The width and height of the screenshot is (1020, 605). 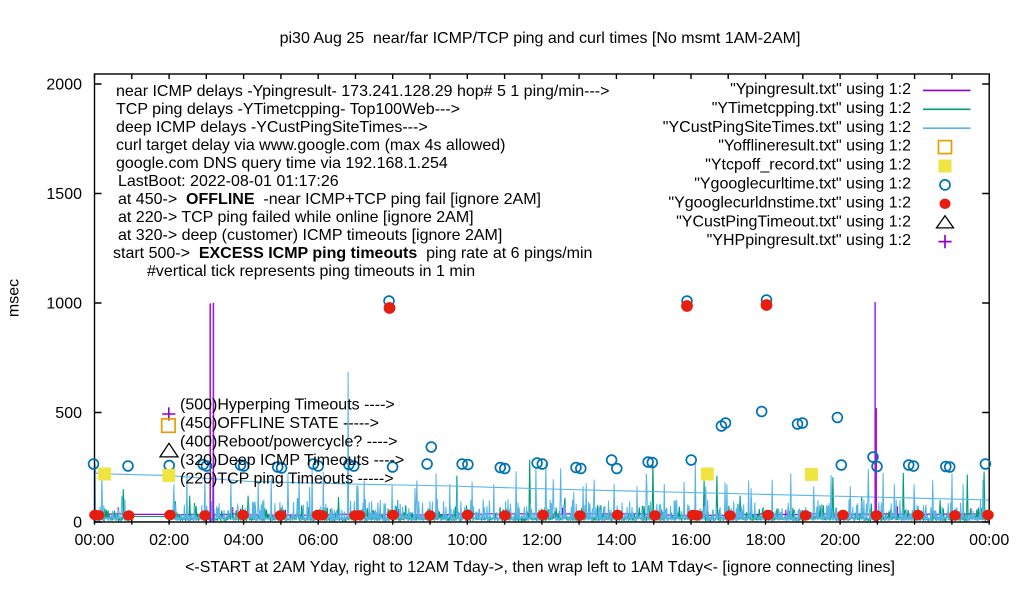 I want to click on svg-text: 0, so click(x=77, y=523).